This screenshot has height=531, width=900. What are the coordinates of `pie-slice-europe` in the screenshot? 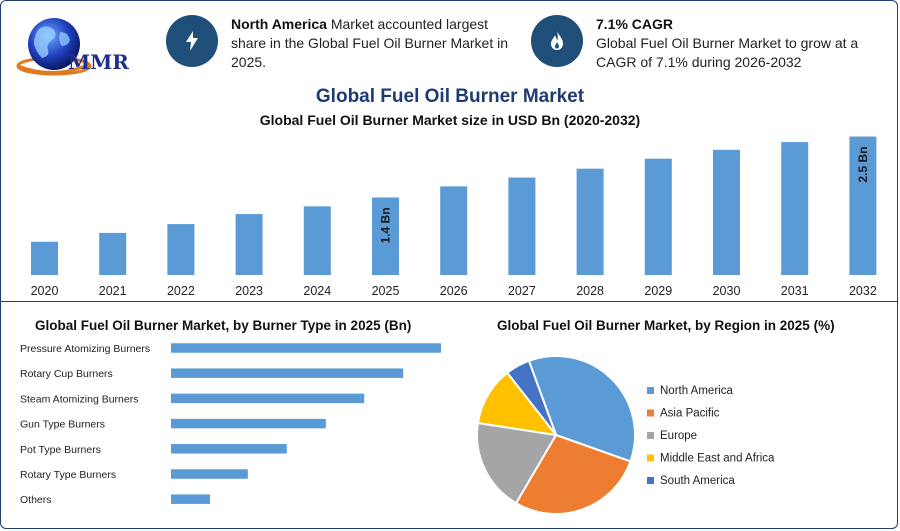 It's located at (517, 463).